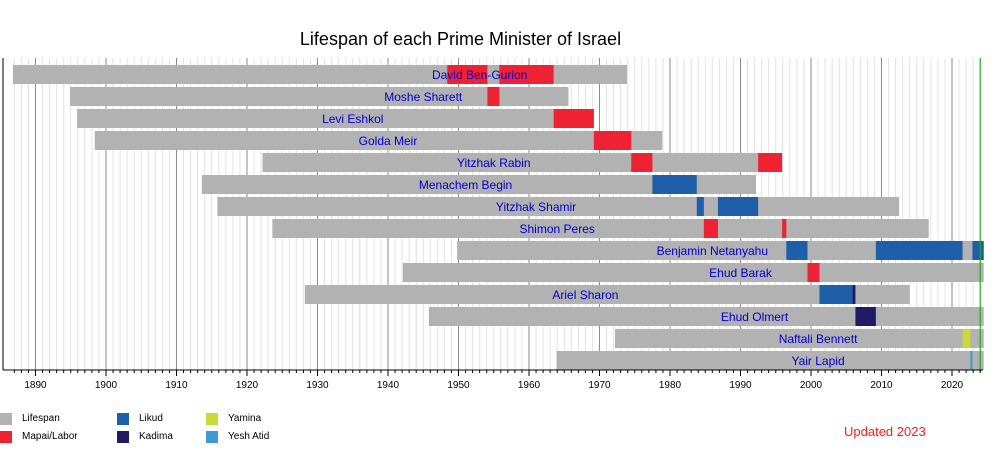 This screenshot has width=1000, height=450. What do you see at coordinates (529, 385) in the screenshot?
I see `x-tick-label: 1960` at bounding box center [529, 385].